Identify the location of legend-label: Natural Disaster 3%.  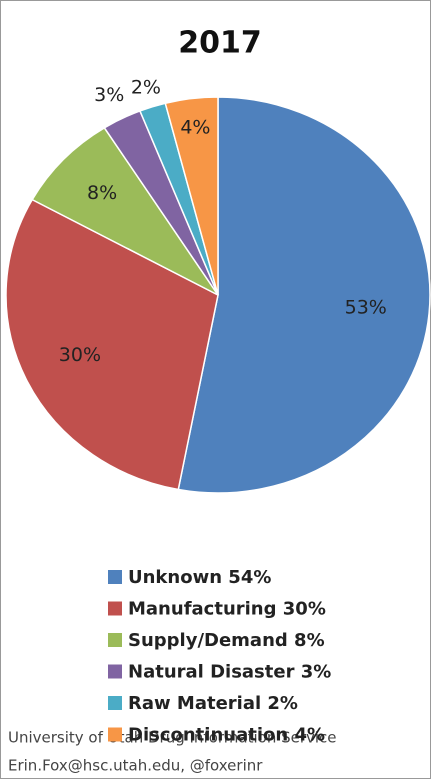
(229, 672).